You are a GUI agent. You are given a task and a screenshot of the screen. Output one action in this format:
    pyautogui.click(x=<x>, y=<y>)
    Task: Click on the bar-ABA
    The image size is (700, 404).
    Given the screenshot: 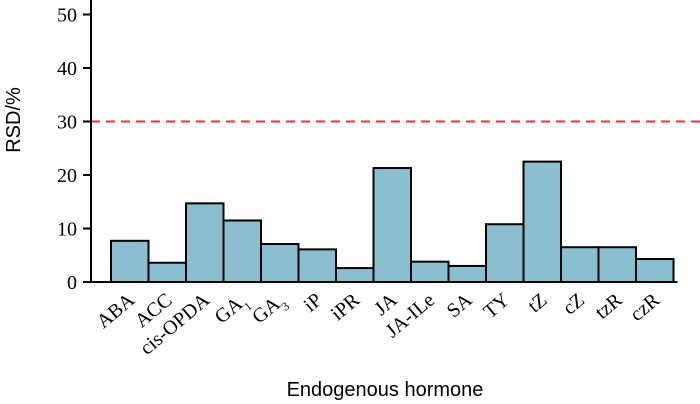 What is the action you would take?
    pyautogui.click(x=130, y=261)
    